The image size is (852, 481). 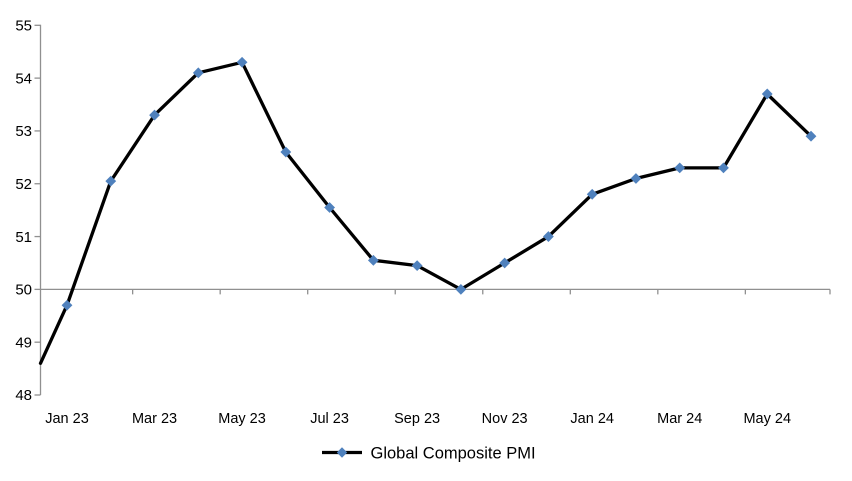 What do you see at coordinates (67, 419) in the screenshot?
I see `x-axis-tick-label: Jan 23` at bounding box center [67, 419].